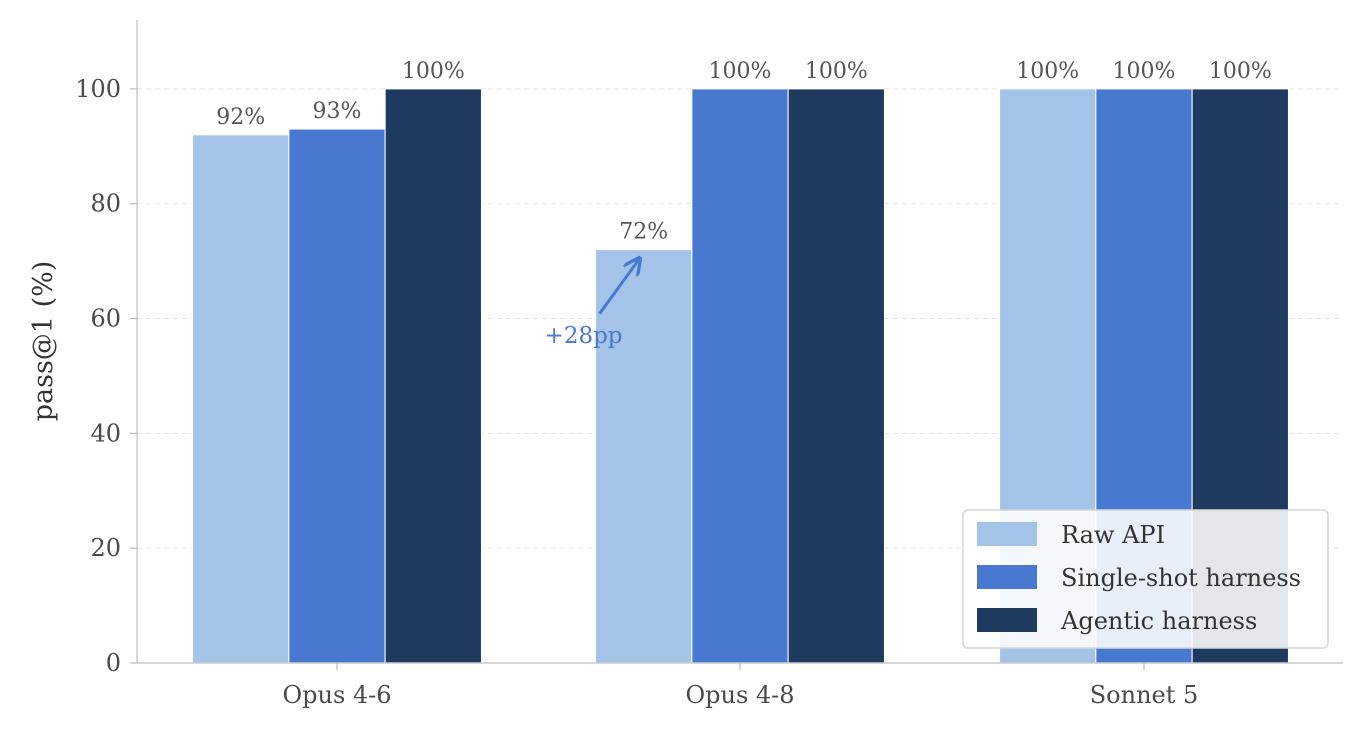 The height and width of the screenshot is (730, 1363). Describe the element at coordinates (592, 304) in the screenshot. I see `annotations: +28pp` at that location.